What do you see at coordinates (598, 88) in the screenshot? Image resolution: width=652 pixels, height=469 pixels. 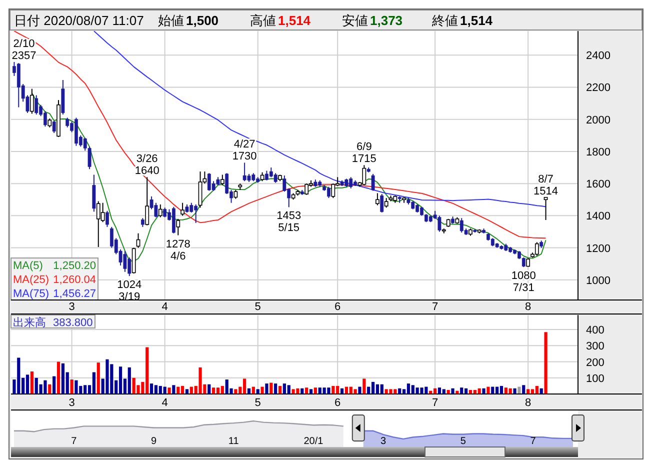 I see `y-tick-label: 2200` at bounding box center [598, 88].